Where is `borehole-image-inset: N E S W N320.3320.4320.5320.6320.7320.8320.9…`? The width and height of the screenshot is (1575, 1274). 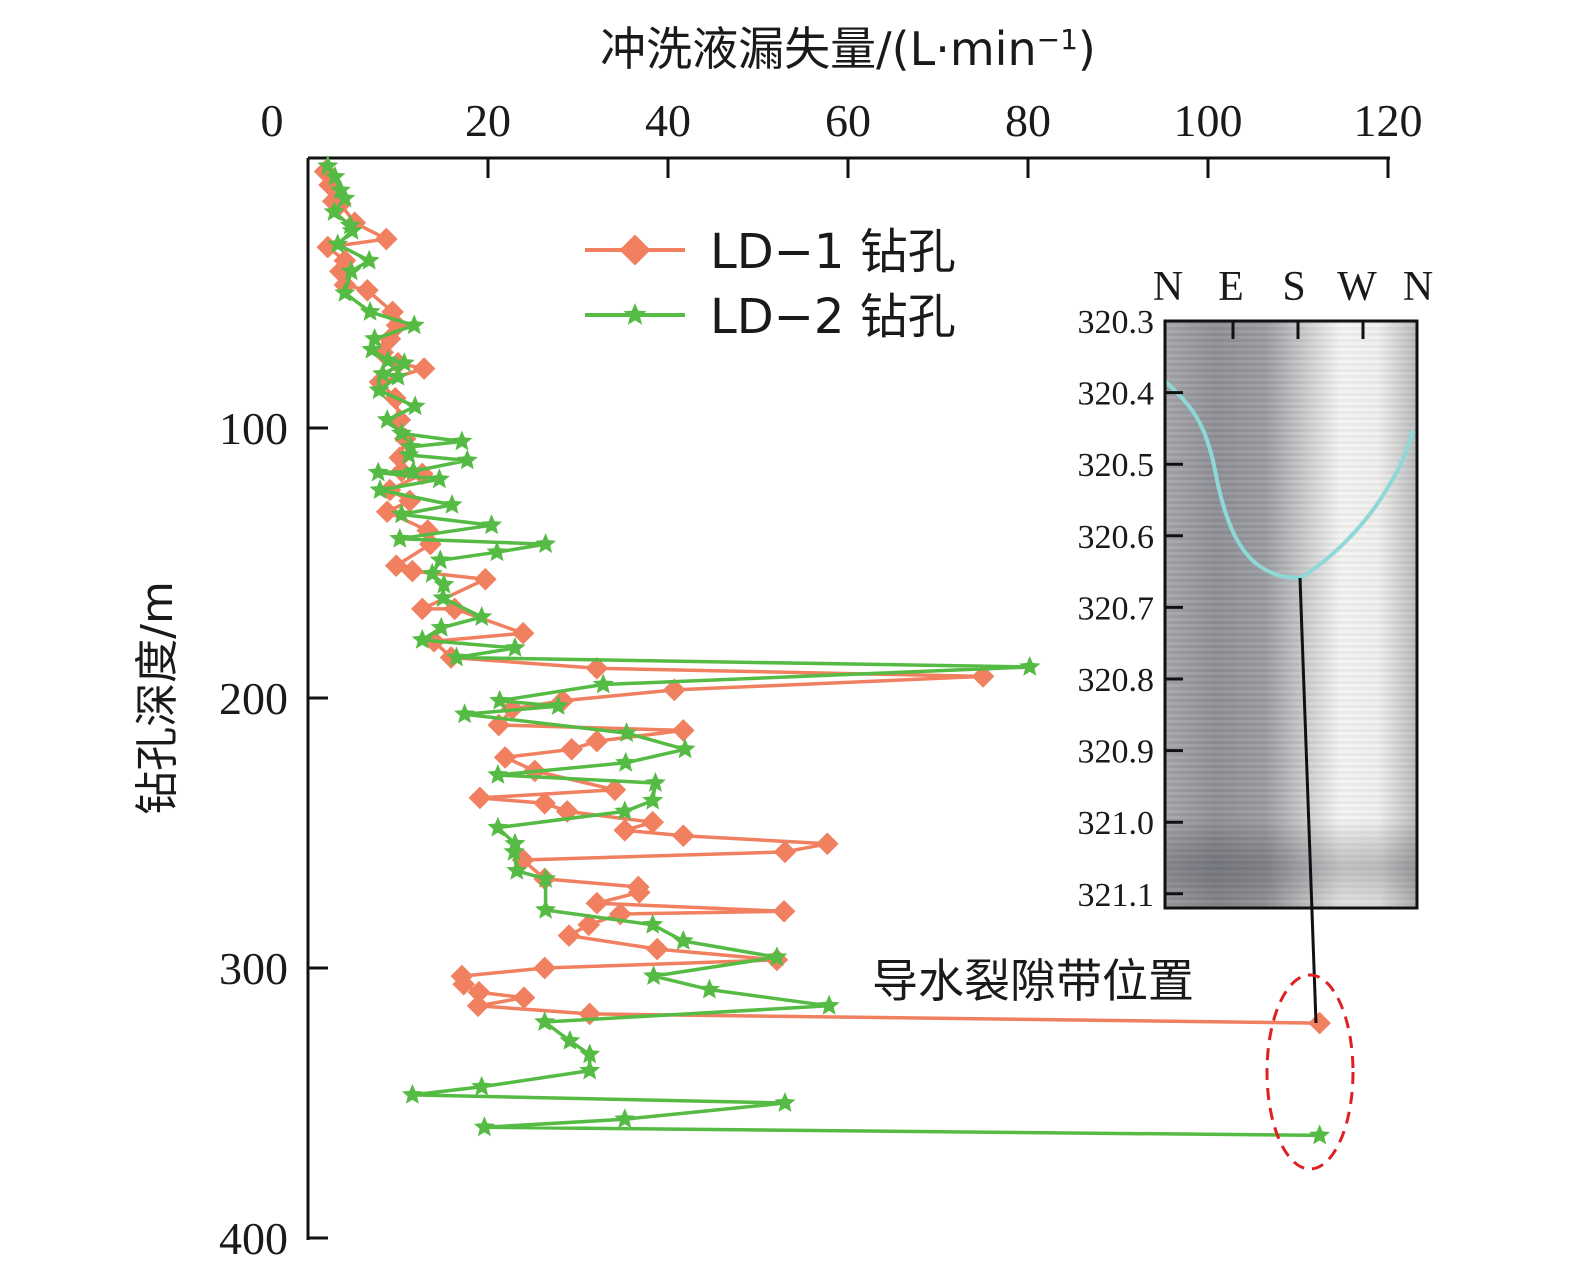
borehole-image-inset: N E S W N320.3320.4320.5320.6320.7320.8320.9… is located at coordinates (1256, 589).